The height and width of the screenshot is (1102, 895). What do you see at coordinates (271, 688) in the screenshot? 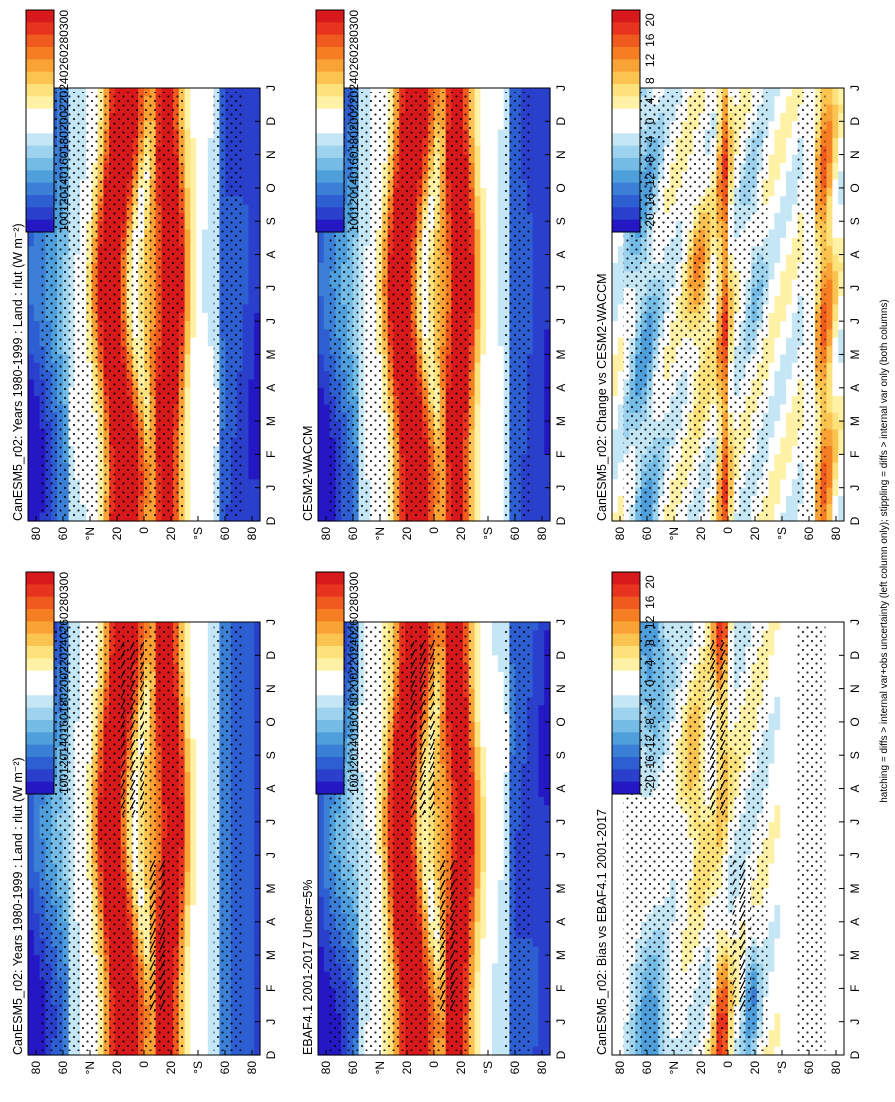
I see `month-tick-label: N` at bounding box center [271, 688].